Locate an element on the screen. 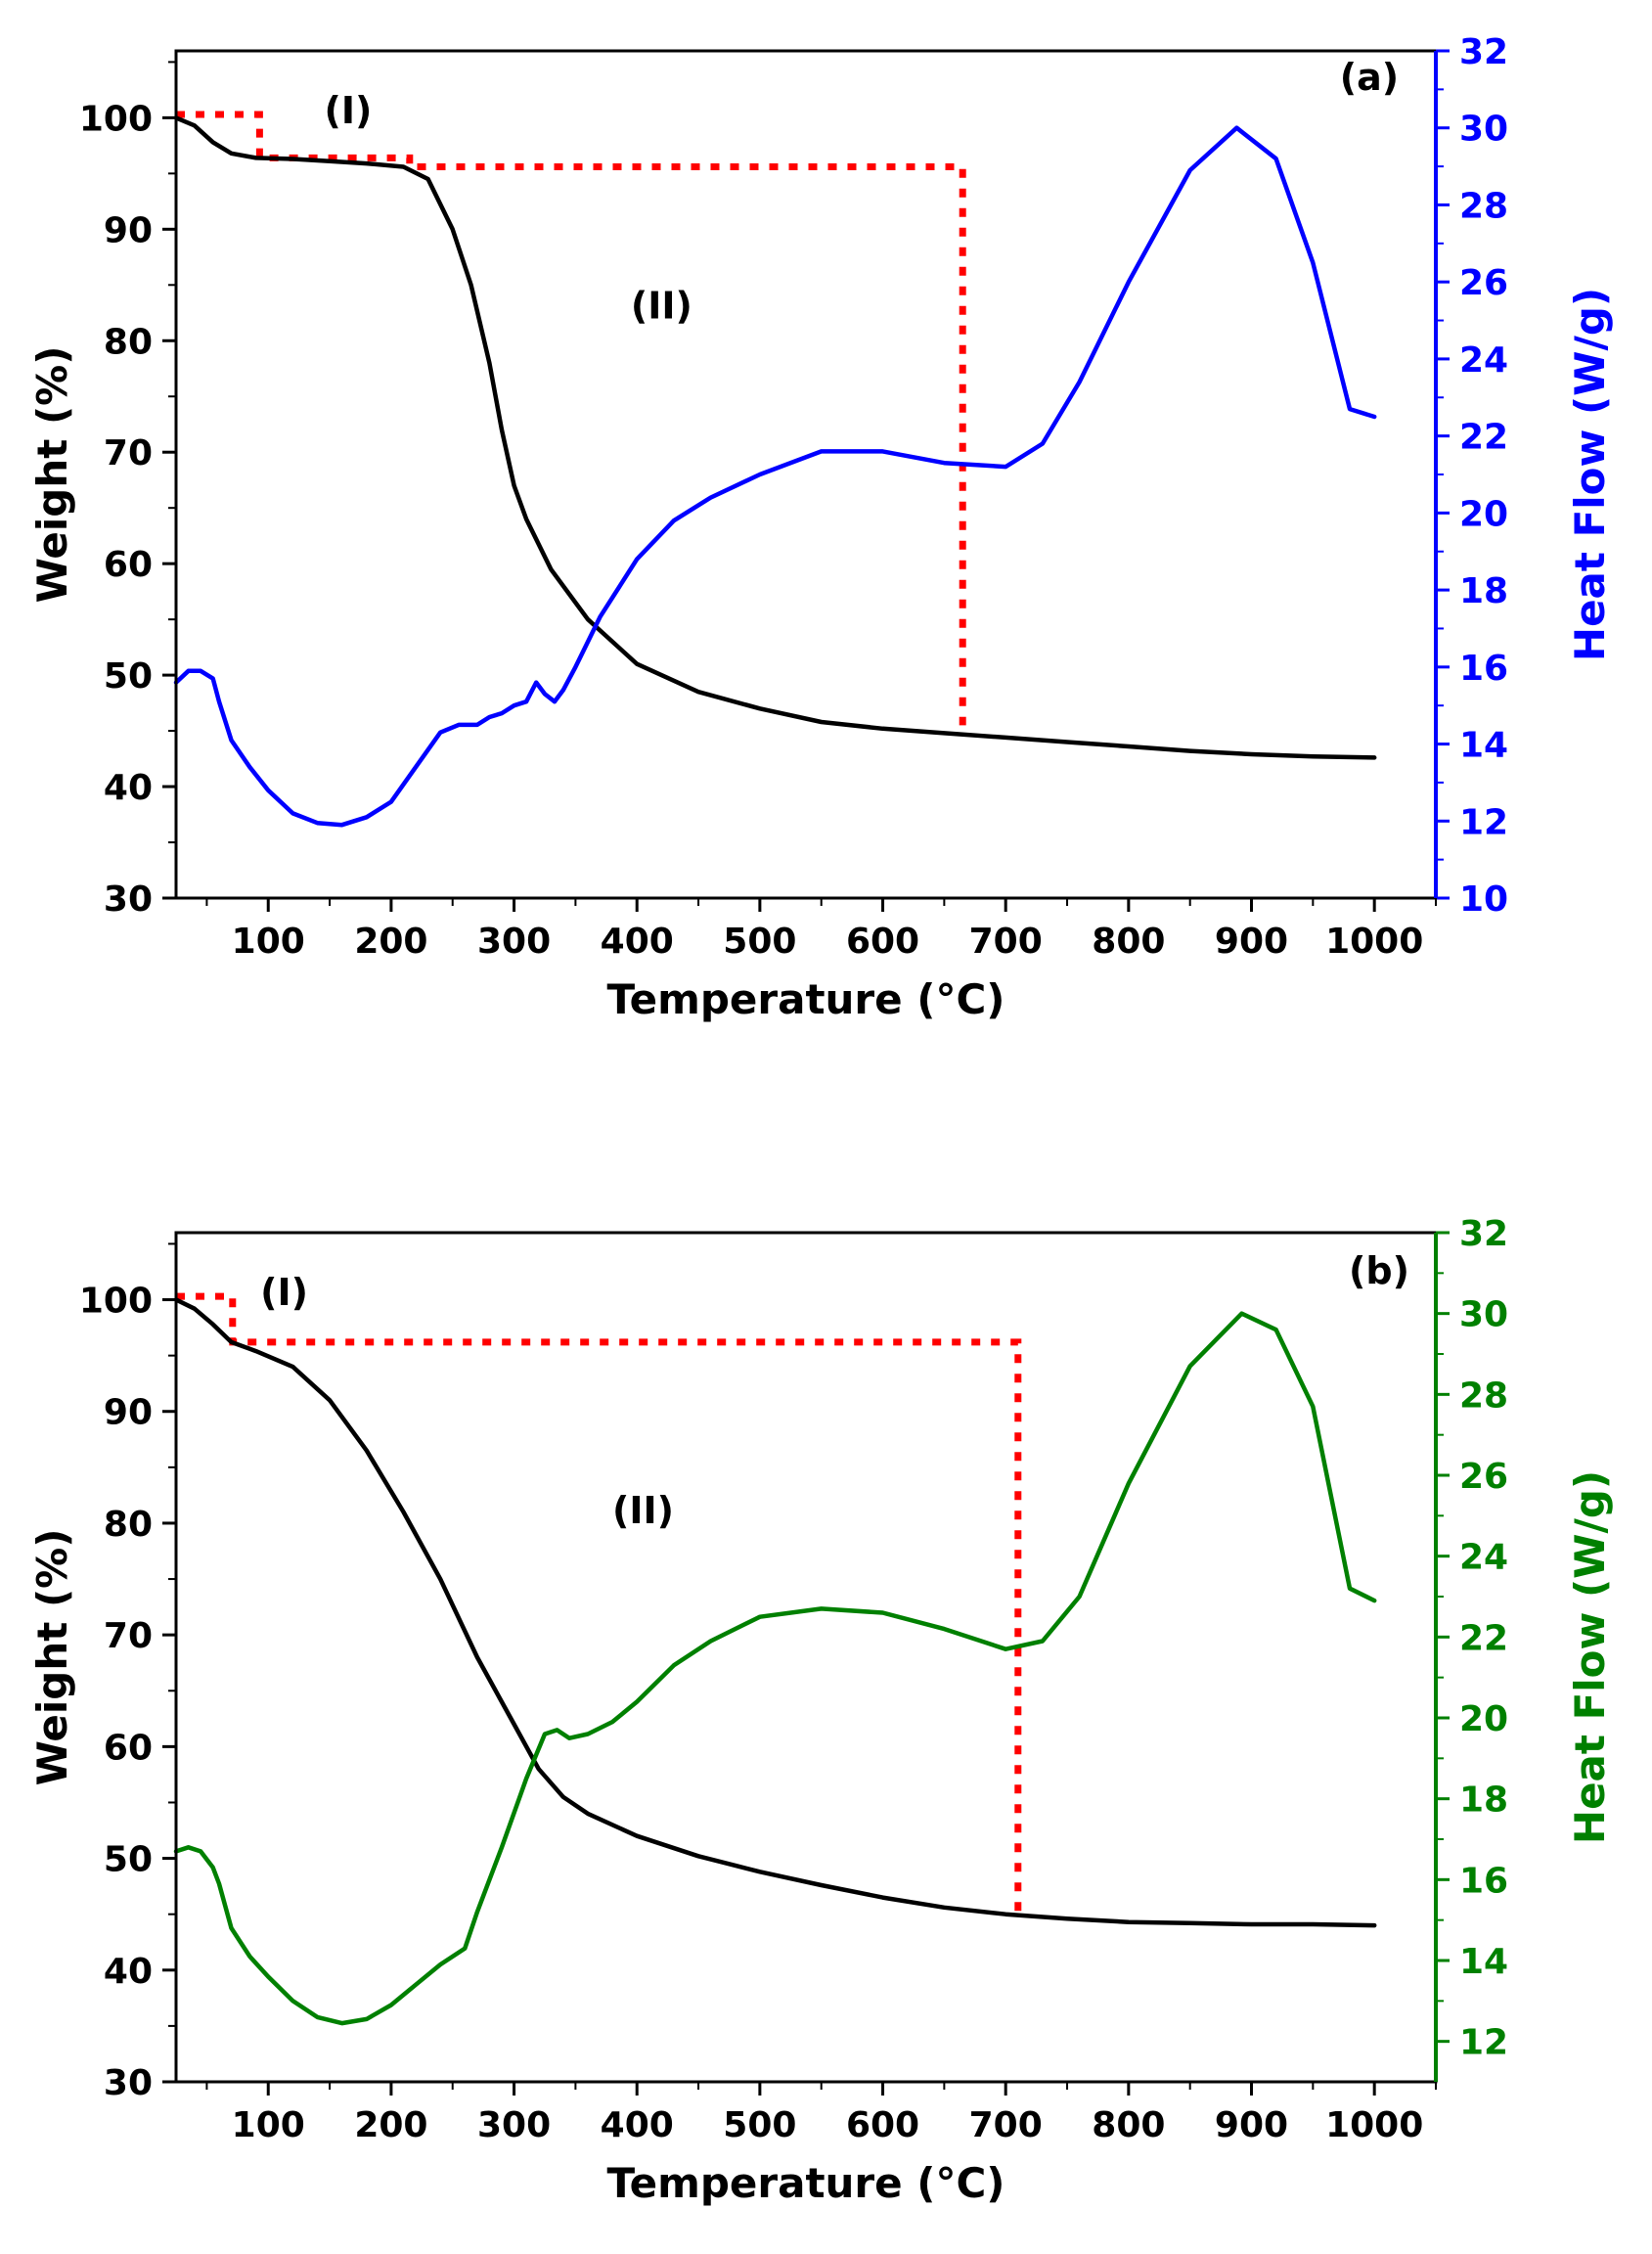  y2-tick-label: 10 is located at coordinates (1484, 899).